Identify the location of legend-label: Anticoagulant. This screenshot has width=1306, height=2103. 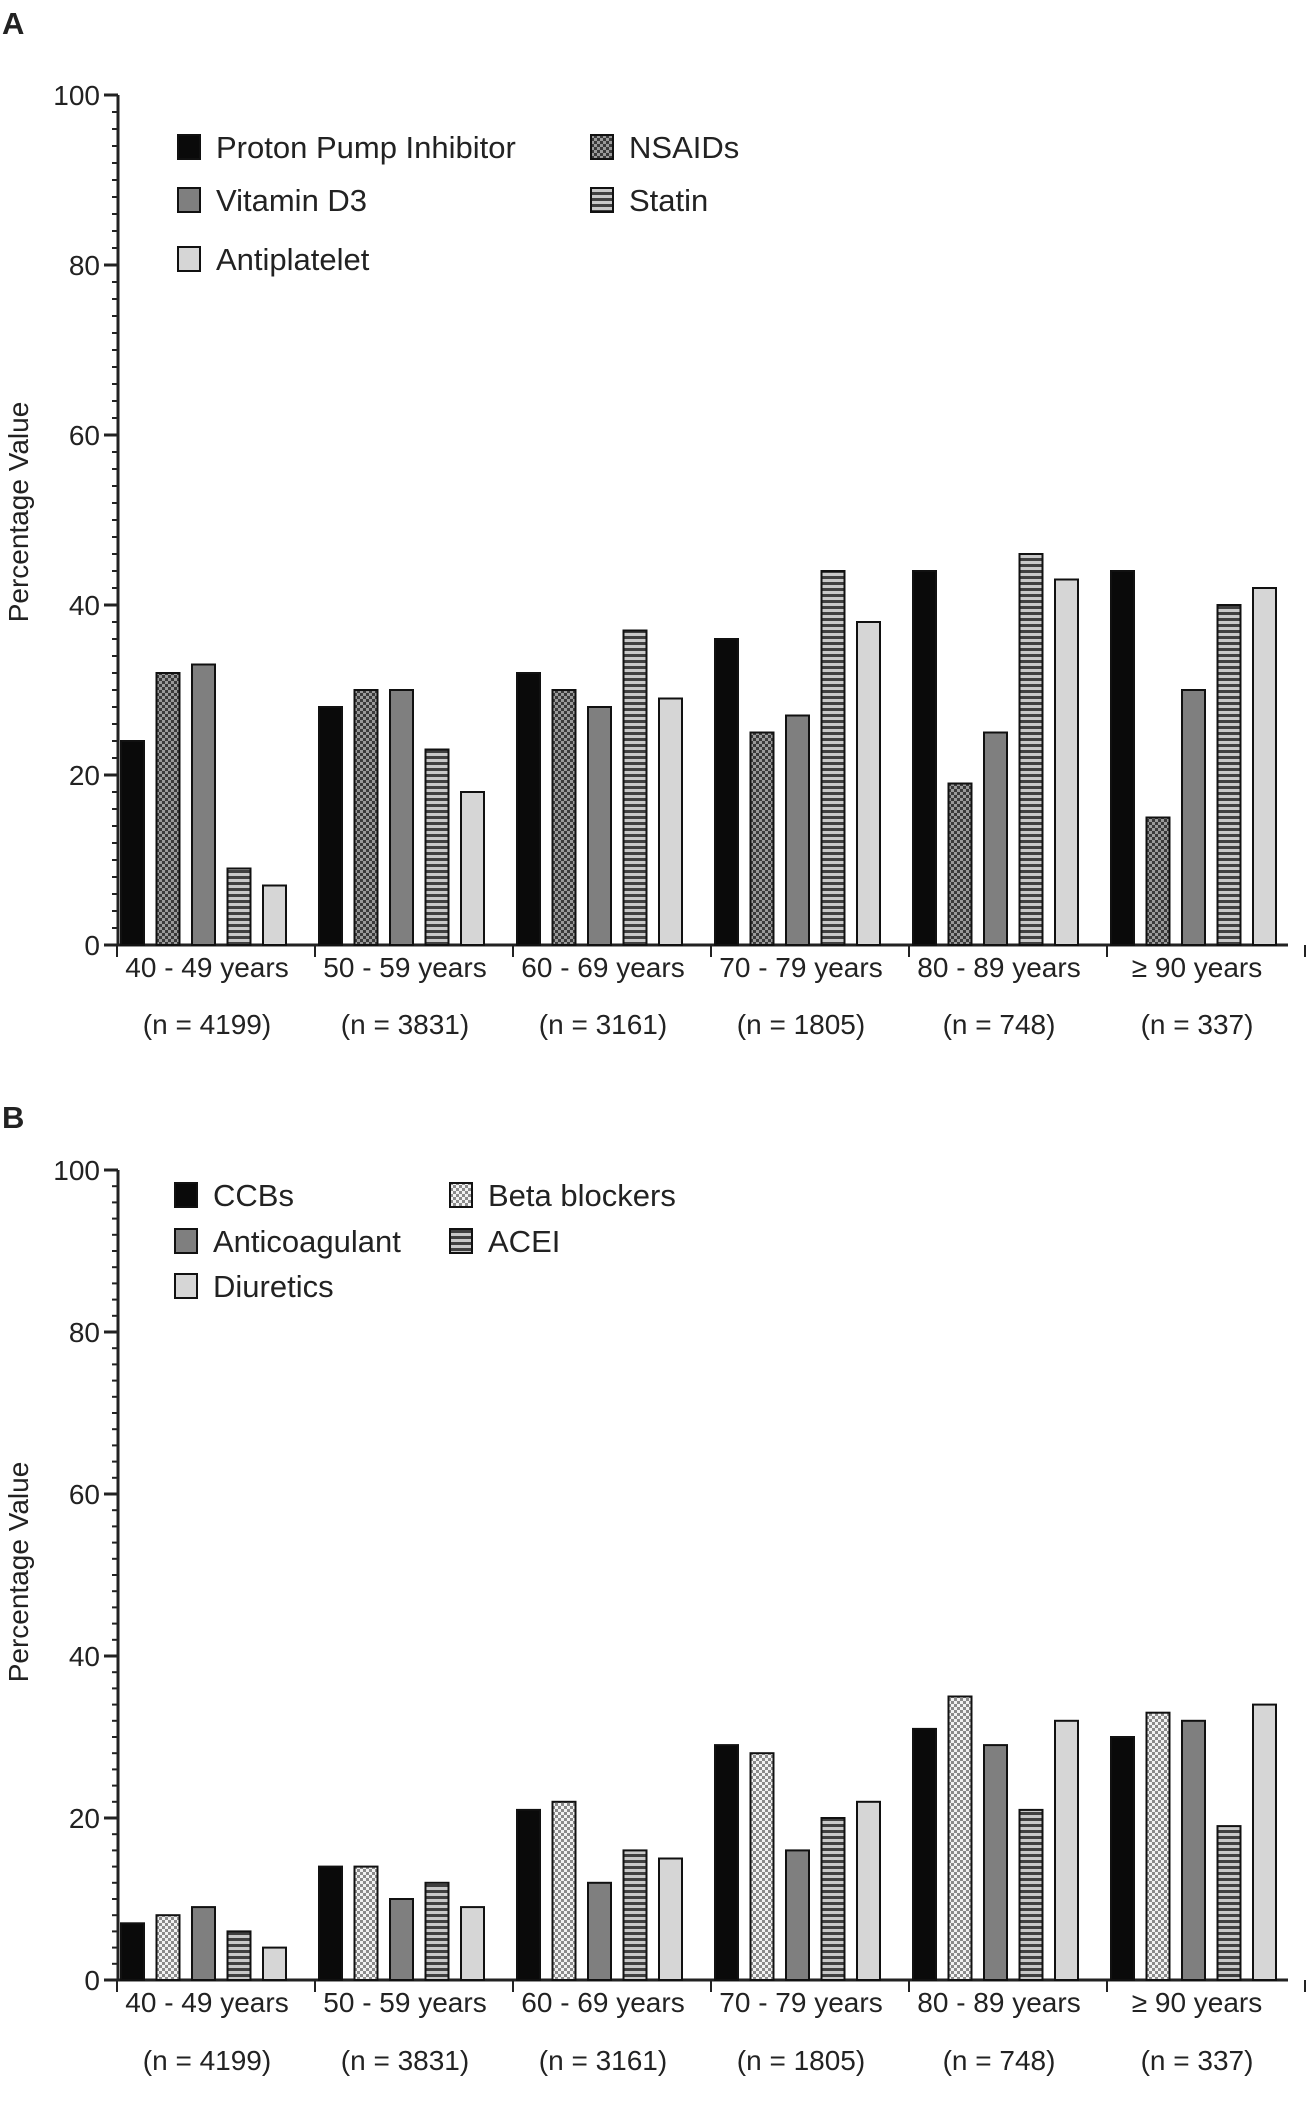
(307, 1241).